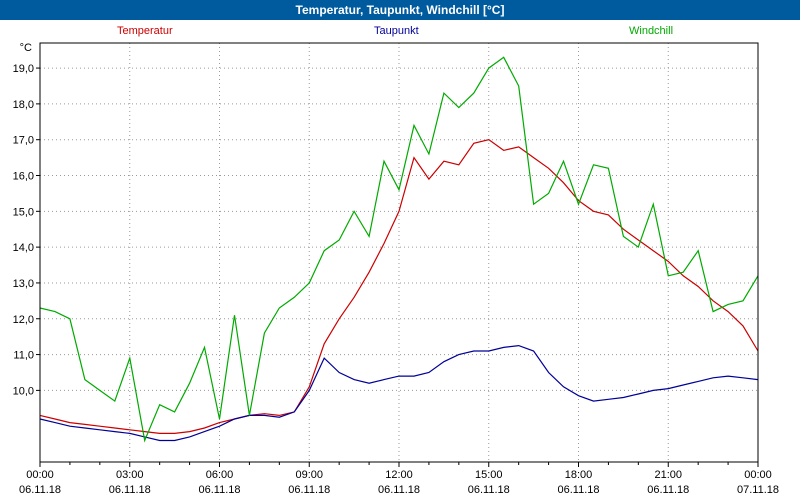  What do you see at coordinates (489, 475) in the screenshot?
I see `x-tick-time-label: 15:00` at bounding box center [489, 475].